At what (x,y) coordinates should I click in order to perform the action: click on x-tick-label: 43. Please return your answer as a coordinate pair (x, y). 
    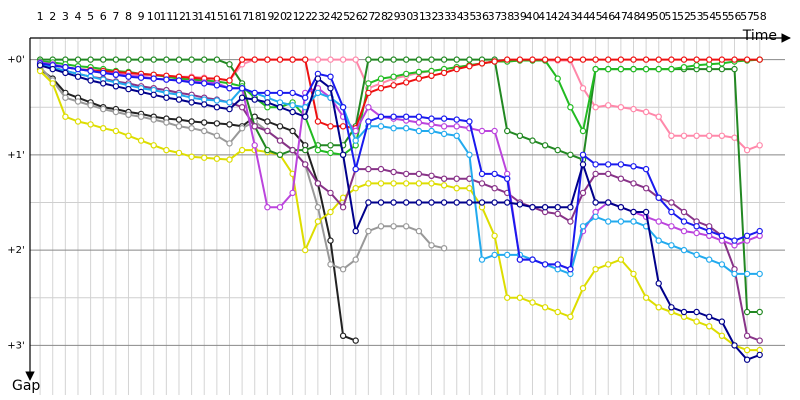
    Looking at the image, I should click on (570, 16).